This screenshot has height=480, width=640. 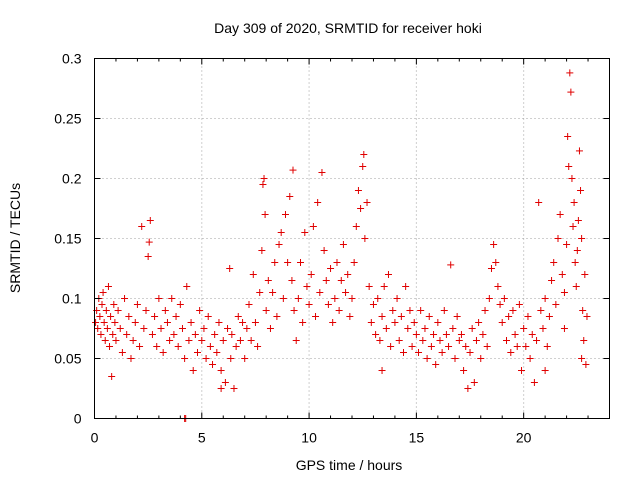 I want to click on y-tick-label: 0.05, so click(x=67, y=359).